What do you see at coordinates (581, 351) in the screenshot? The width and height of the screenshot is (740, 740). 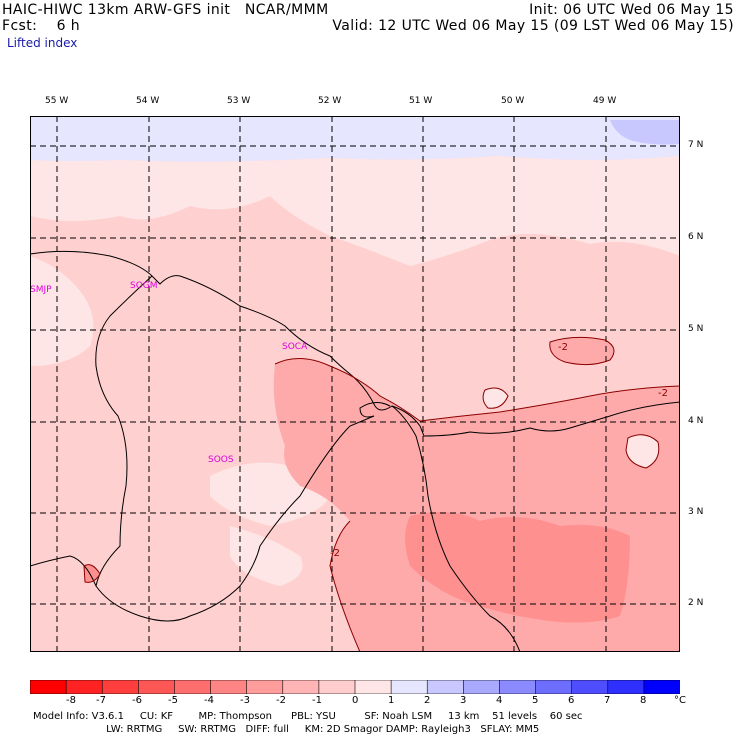 I see `li-minus-2-cell` at bounding box center [581, 351].